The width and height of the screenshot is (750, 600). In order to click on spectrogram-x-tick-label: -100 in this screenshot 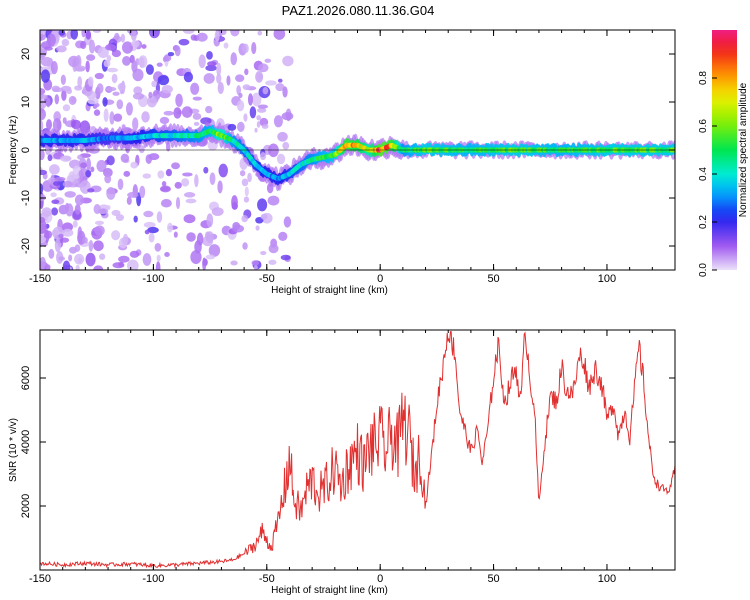, I will do `click(153, 279)`.